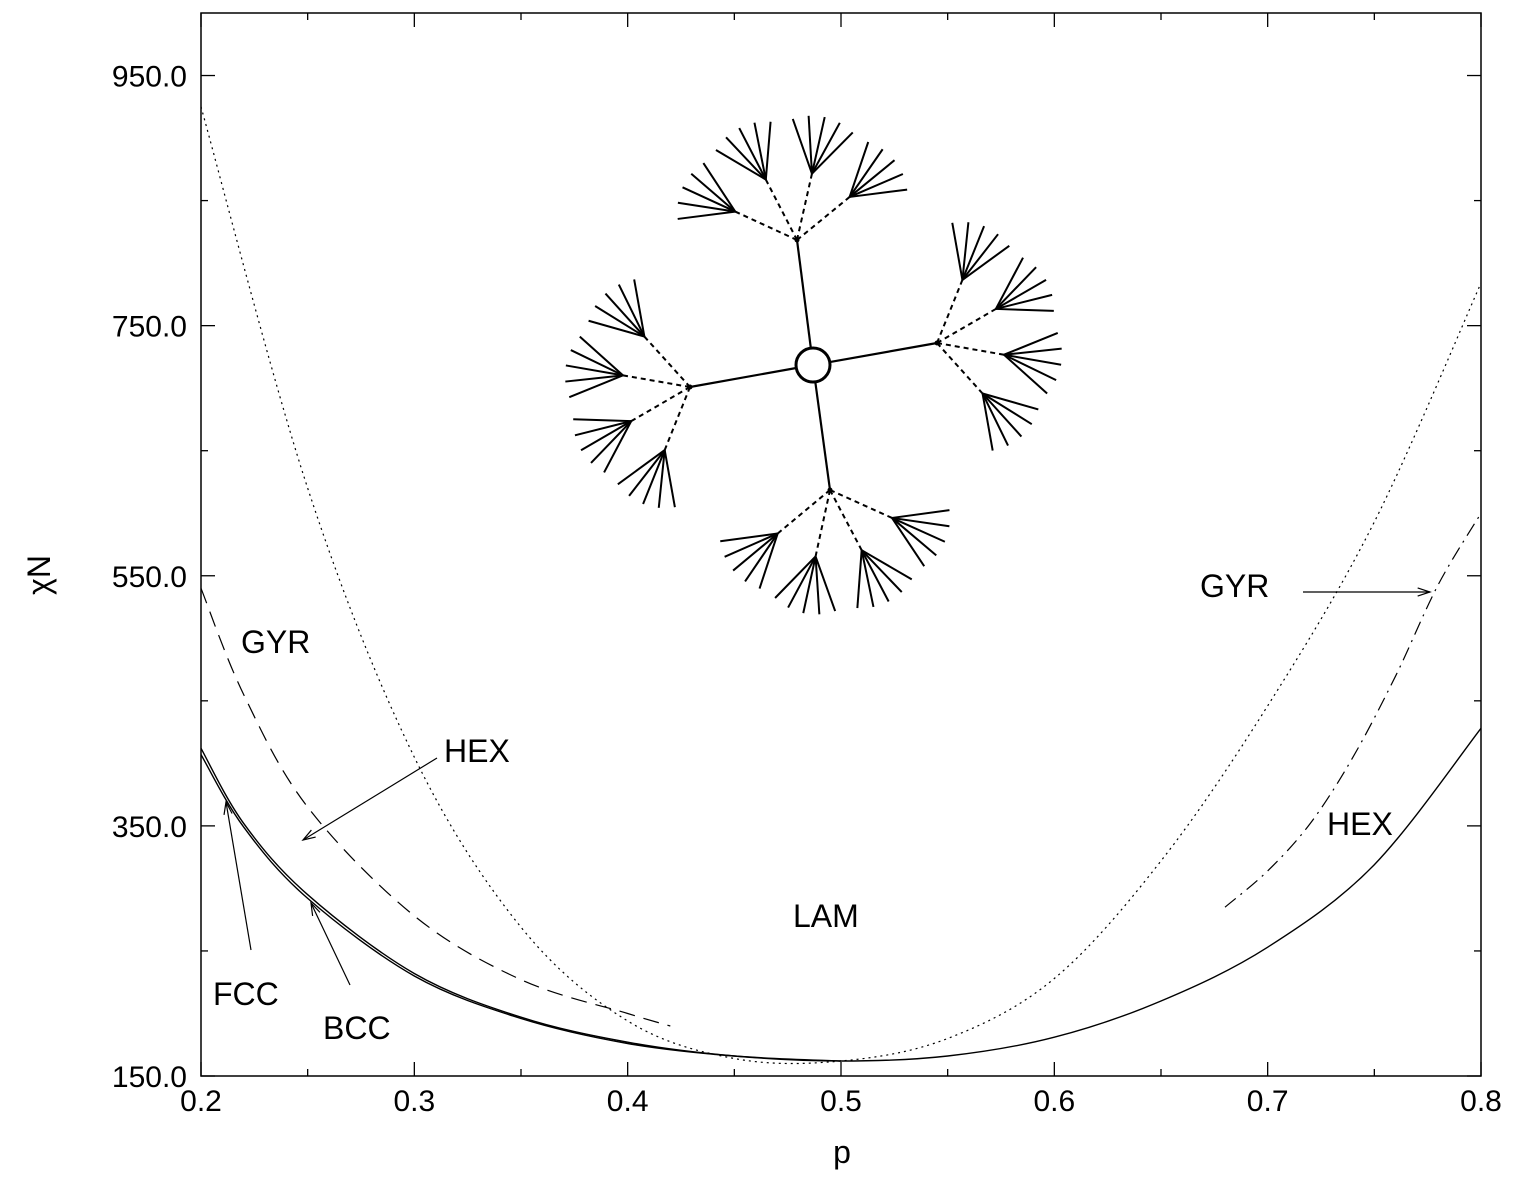  Describe the element at coordinates (414, 1101) in the screenshot. I see `x-tick-label: 0.3` at that location.